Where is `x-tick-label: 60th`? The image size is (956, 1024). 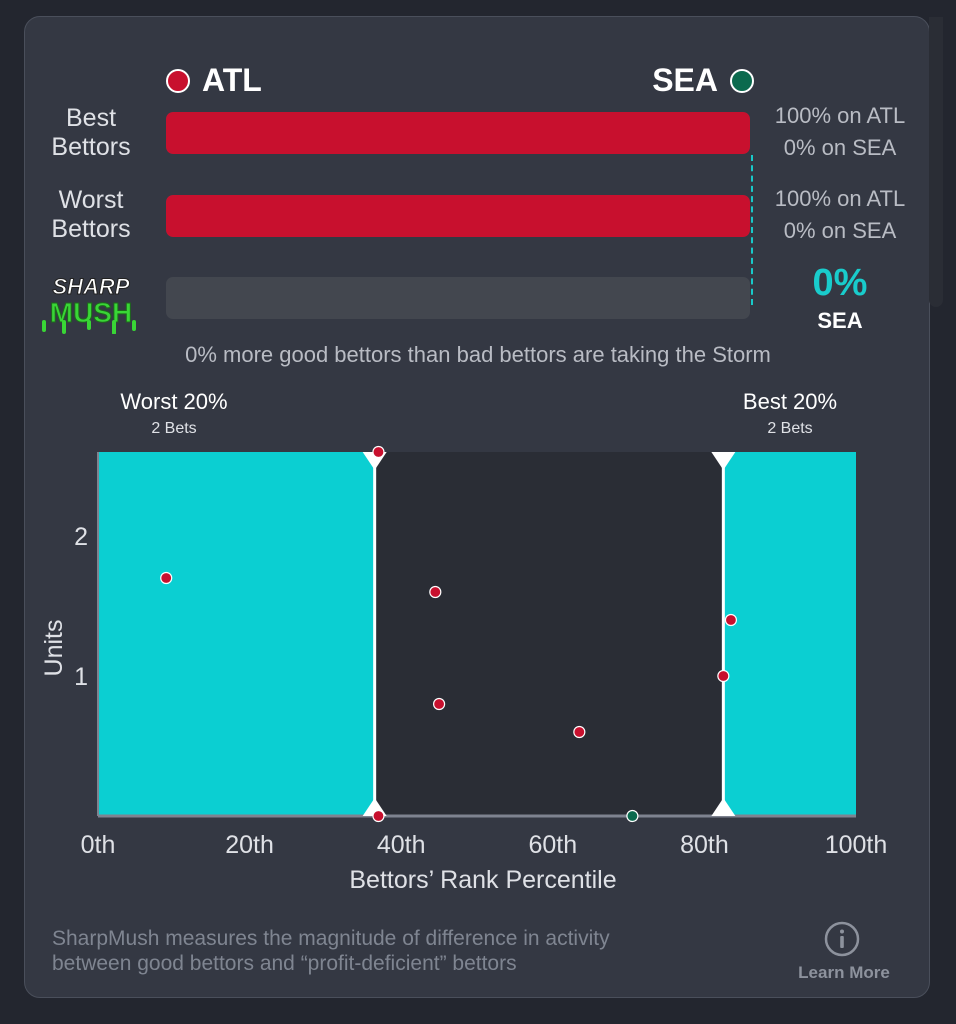
x-tick-label: 60th is located at coordinates (552, 845).